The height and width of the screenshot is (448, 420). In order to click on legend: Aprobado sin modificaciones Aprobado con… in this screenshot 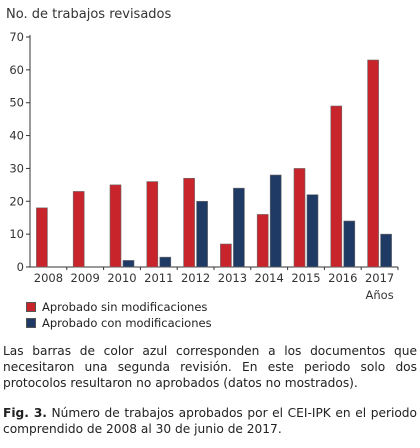, I will do `click(119, 315)`.